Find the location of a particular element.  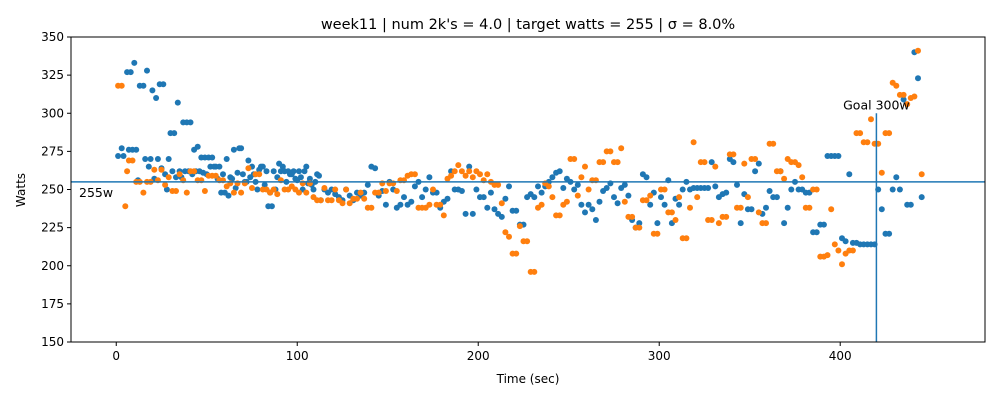

y-tick-label: 200 is located at coordinates (52, 266).